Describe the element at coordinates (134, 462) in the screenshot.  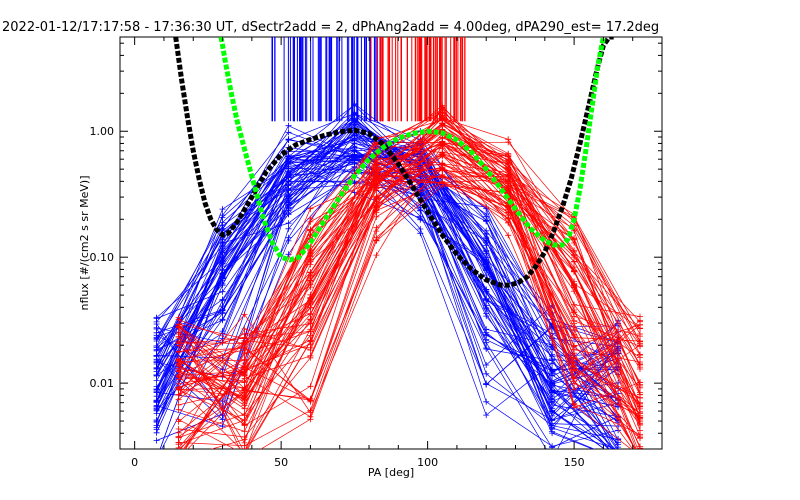
I see `x-tick-label: 0` at that location.